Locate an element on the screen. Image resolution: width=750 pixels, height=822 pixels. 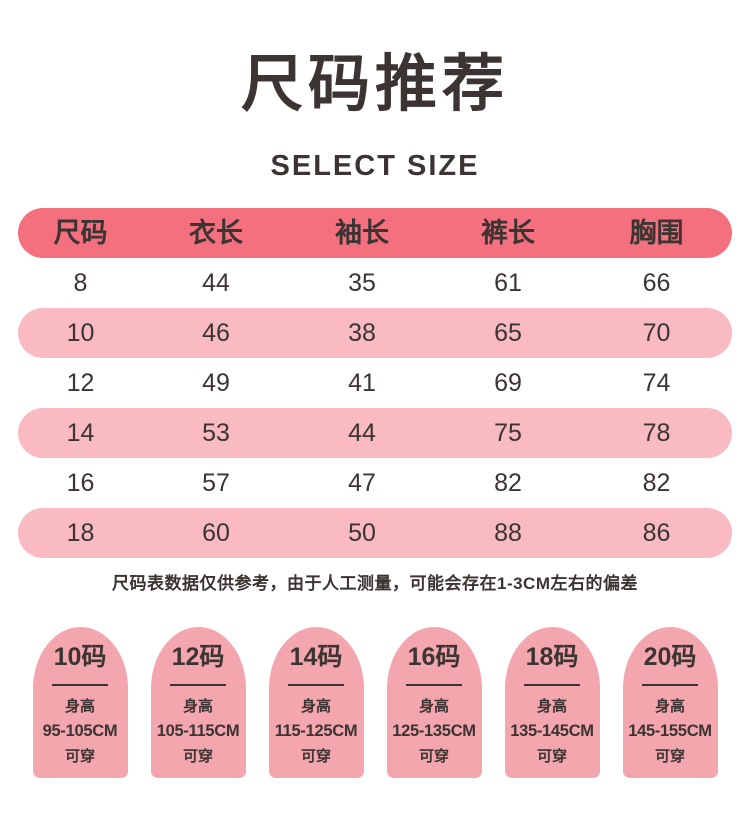
table-row: 14 53 44 75 78 is located at coordinates (375, 433).